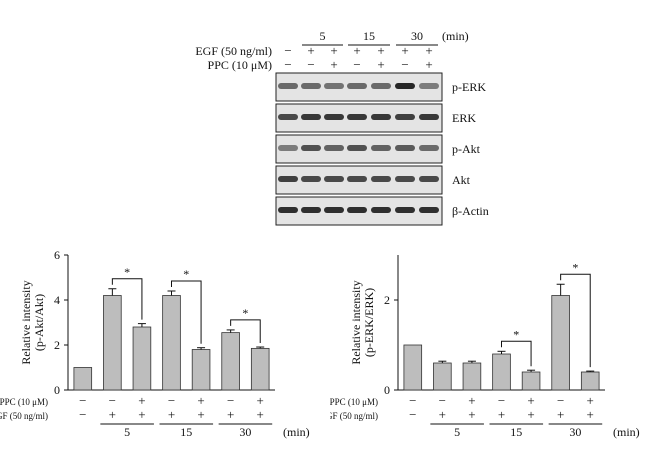 The height and width of the screenshot is (470, 660). I want to click on blot-band-label: β-Actin, so click(470, 211).